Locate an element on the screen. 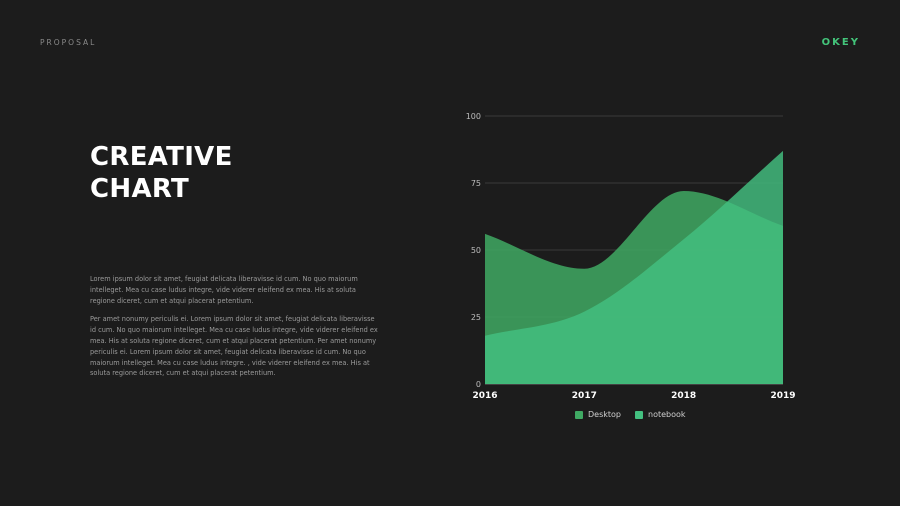 Image resolution: width=900 pixels, height=506 pixels. legend-swatch-notebook is located at coordinates (639, 414).